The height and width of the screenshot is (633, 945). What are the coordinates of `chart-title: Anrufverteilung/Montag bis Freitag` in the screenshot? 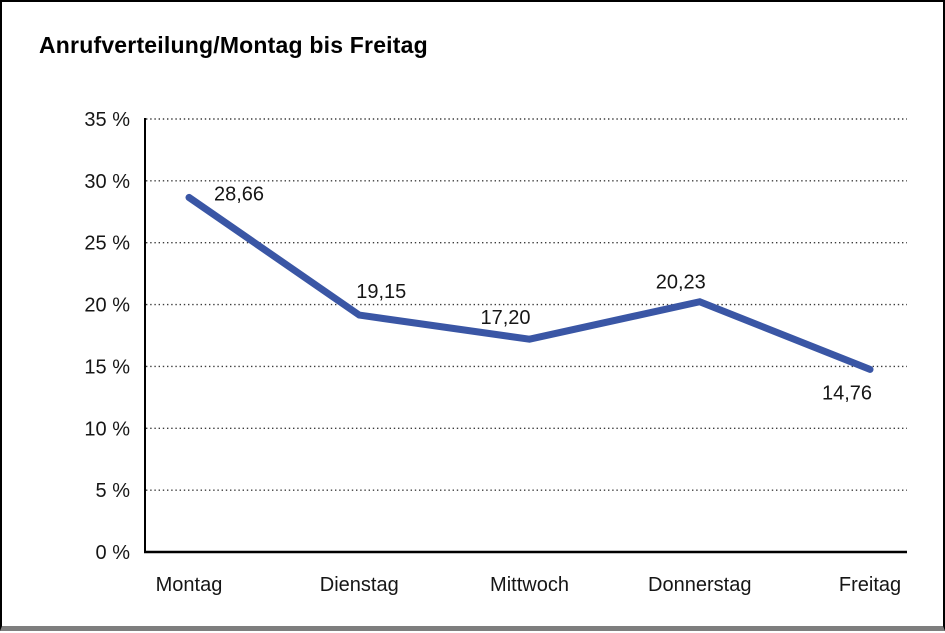 It's located at (233, 45).